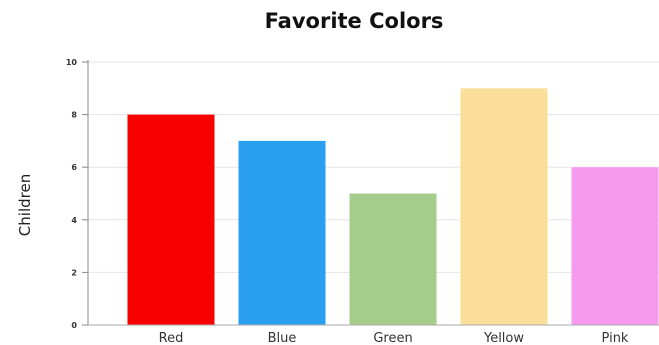  I want to click on y-tick-label: 4, so click(74, 220).